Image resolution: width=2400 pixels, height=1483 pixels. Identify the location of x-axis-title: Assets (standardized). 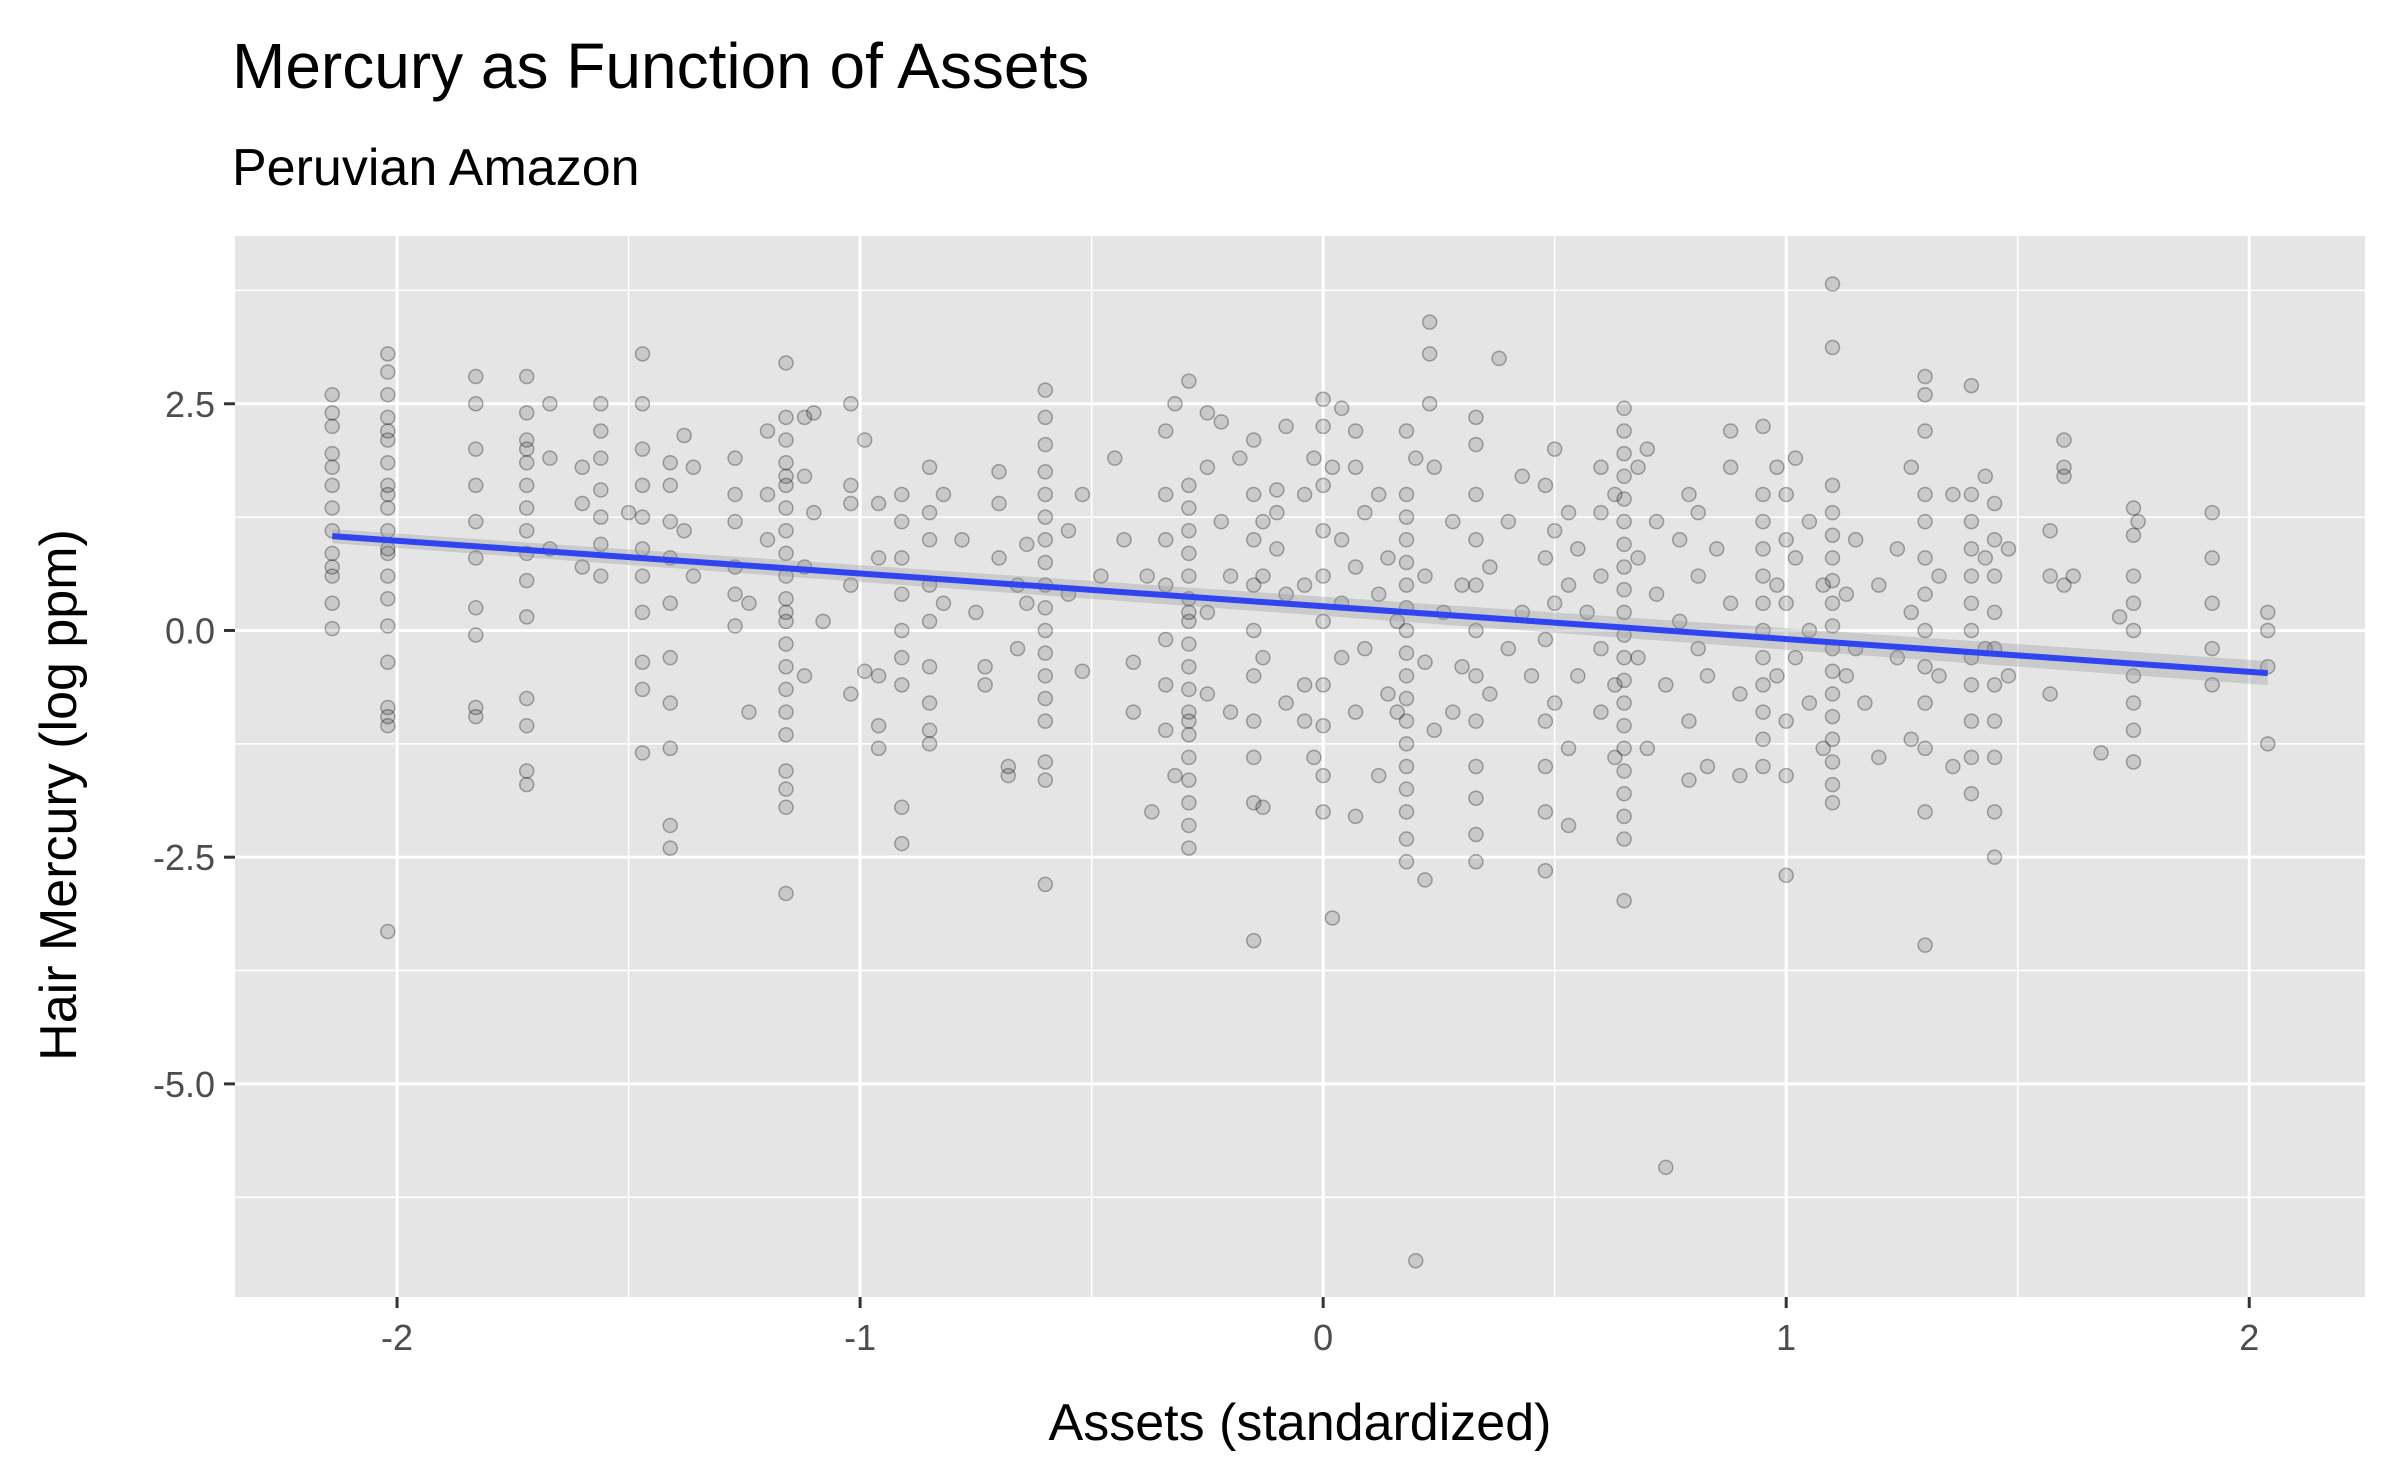
(1300, 1423).